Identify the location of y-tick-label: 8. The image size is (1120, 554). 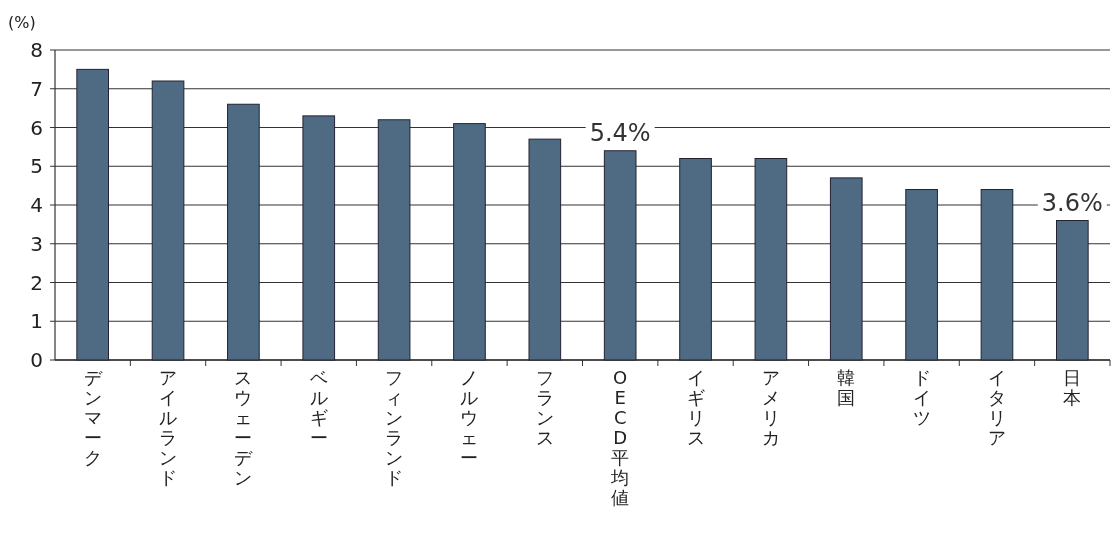
(36, 50).